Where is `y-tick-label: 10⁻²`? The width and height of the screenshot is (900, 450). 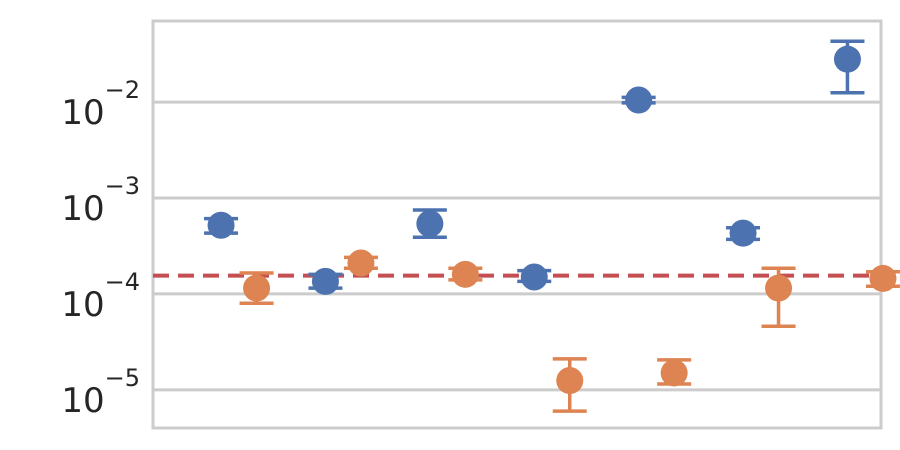
y-tick-label: 10⁻² is located at coordinates (100, 104).